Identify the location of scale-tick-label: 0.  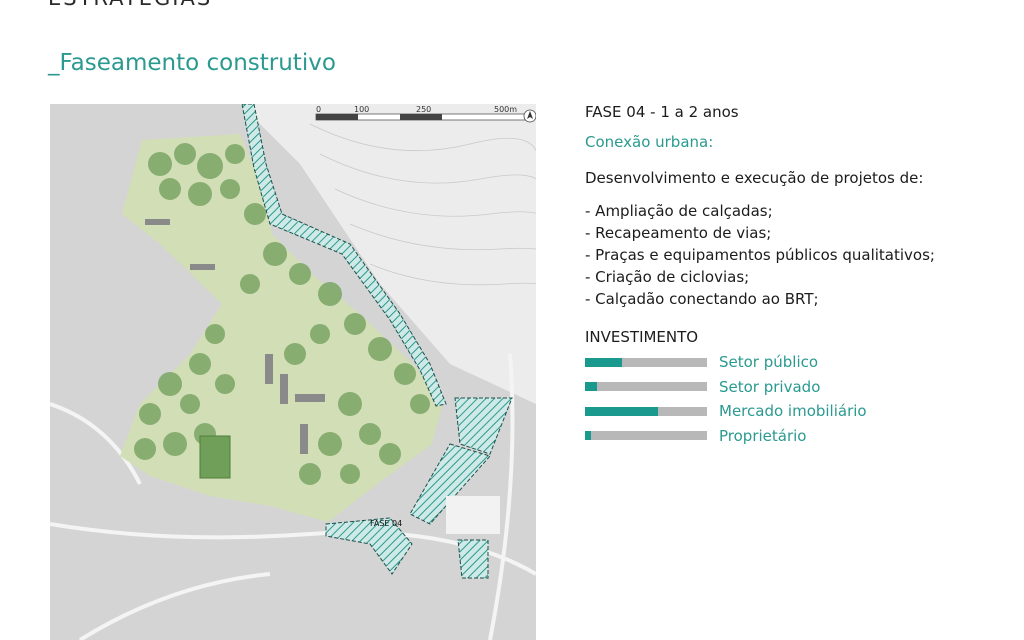
(318, 109).